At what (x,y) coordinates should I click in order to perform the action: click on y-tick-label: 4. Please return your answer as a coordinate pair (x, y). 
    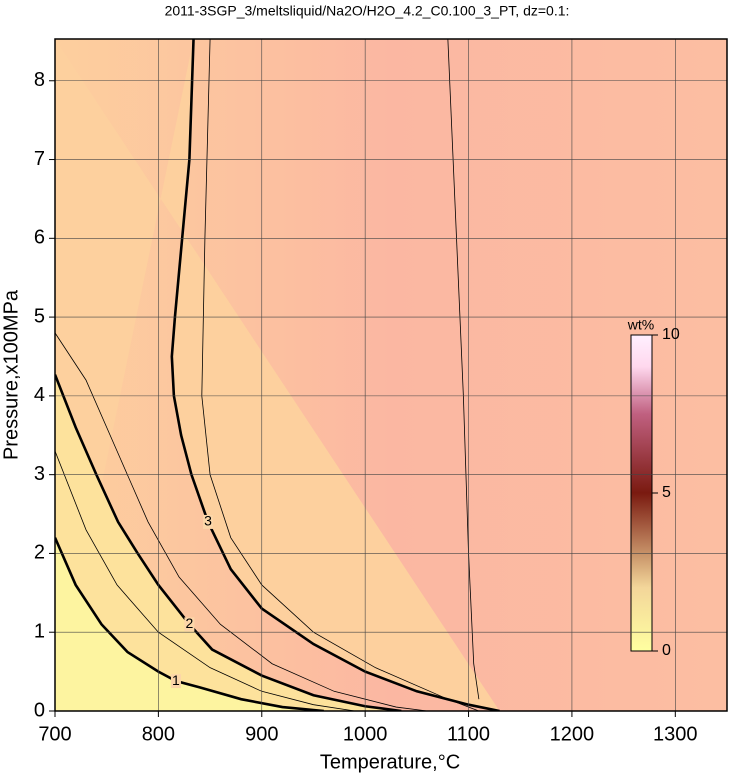
    Looking at the image, I should click on (39, 395).